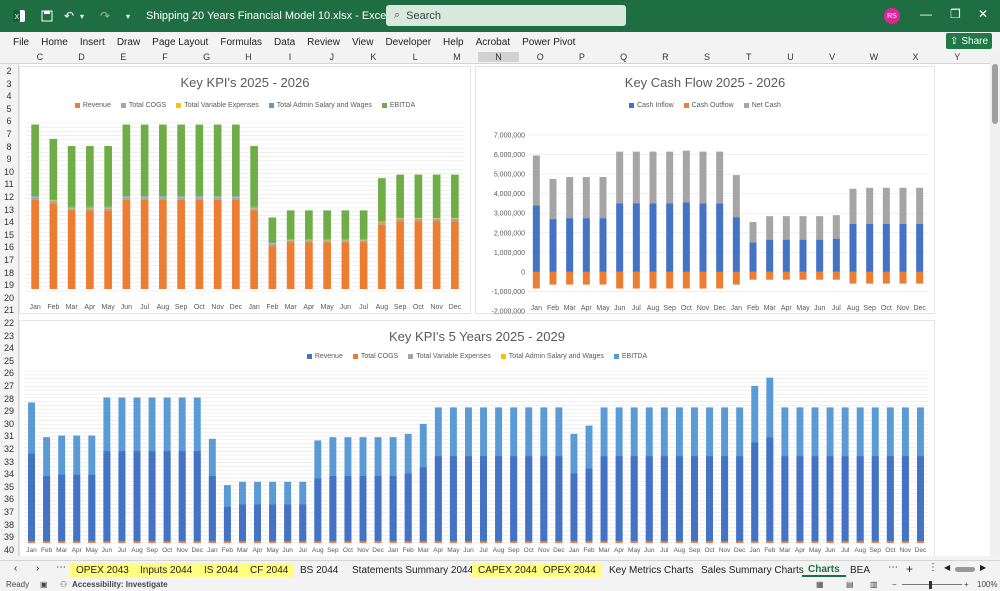  Describe the element at coordinates (506, 15) in the screenshot. I see `search-input: ⌕ Search` at that location.